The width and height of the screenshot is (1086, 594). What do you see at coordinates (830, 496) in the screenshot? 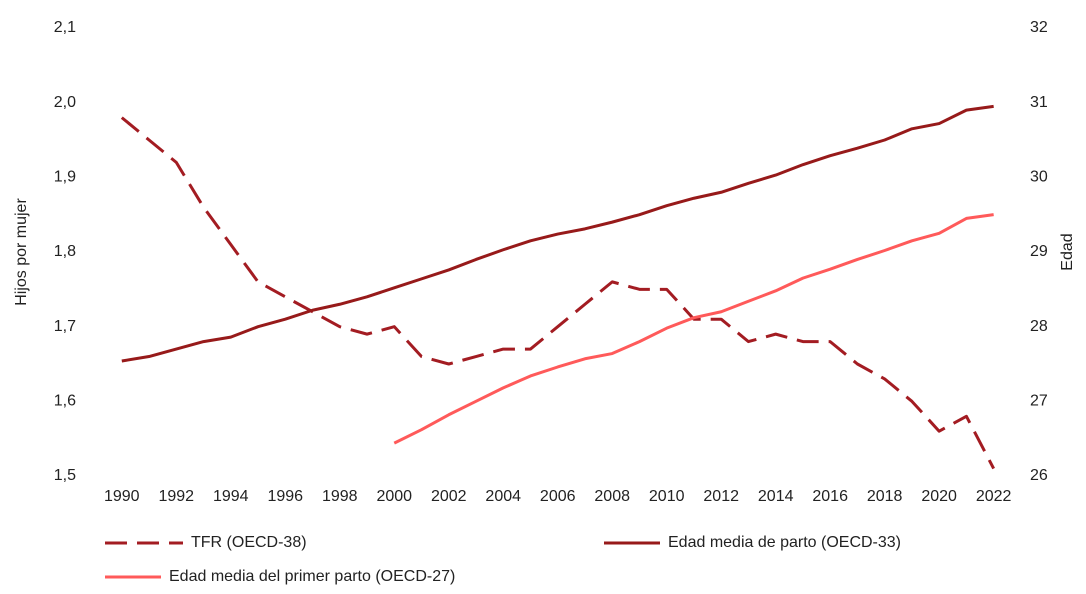
I see `x-tick-label: 2016` at bounding box center [830, 496].